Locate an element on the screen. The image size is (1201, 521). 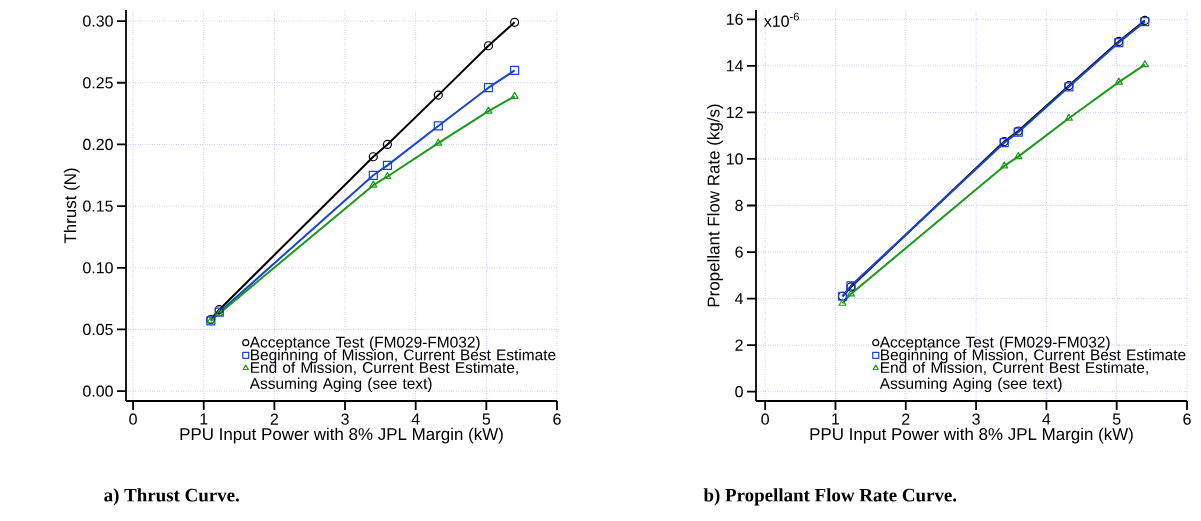
annotation: x10$^{-6}$ is located at coordinates (781, 19).